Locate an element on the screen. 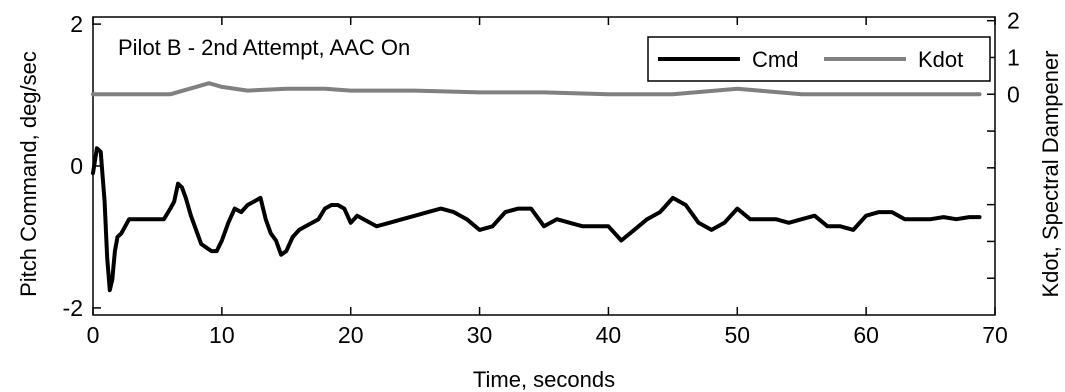 The width and height of the screenshot is (1065, 392). y2-axis-label: Kdot, Spectral Dampener is located at coordinates (1050, 173).